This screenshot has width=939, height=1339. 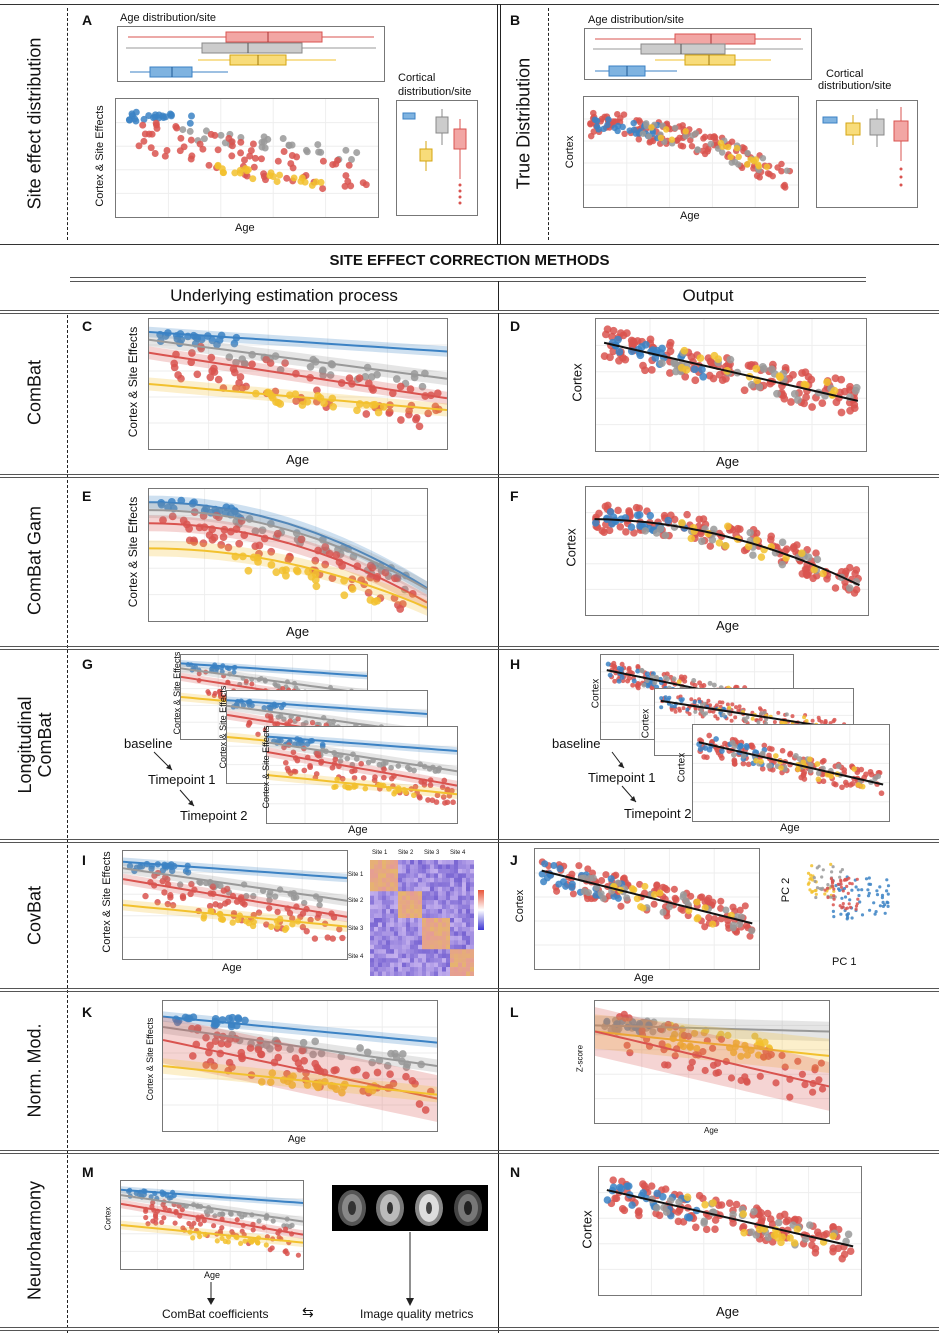 I want to click on xlabel-c: Age, so click(x=298, y=459).